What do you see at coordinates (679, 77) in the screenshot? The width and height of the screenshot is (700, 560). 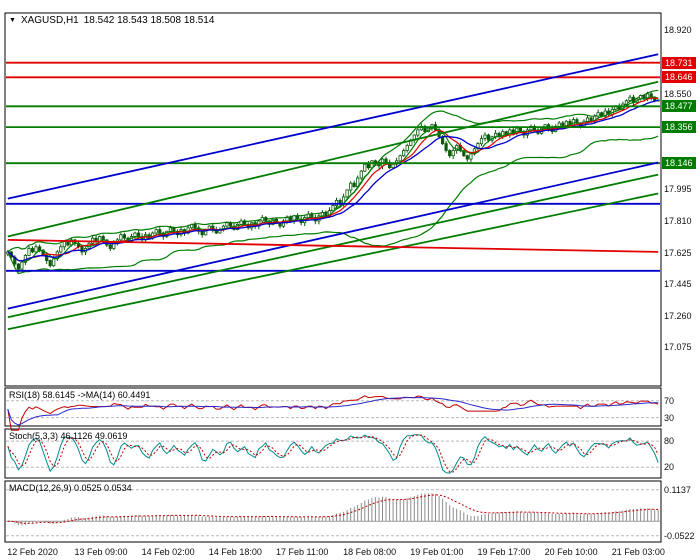 I see `level-price-label: 18.646` at bounding box center [679, 77].